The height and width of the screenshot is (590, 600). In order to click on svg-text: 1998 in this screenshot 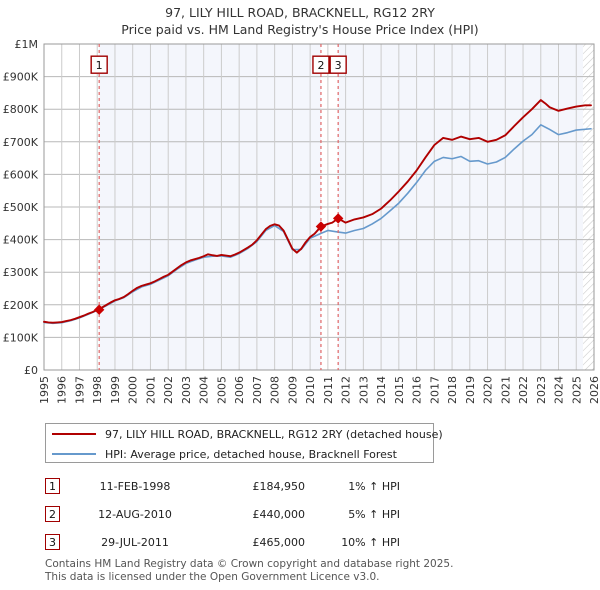, I will do `click(97, 390)`.